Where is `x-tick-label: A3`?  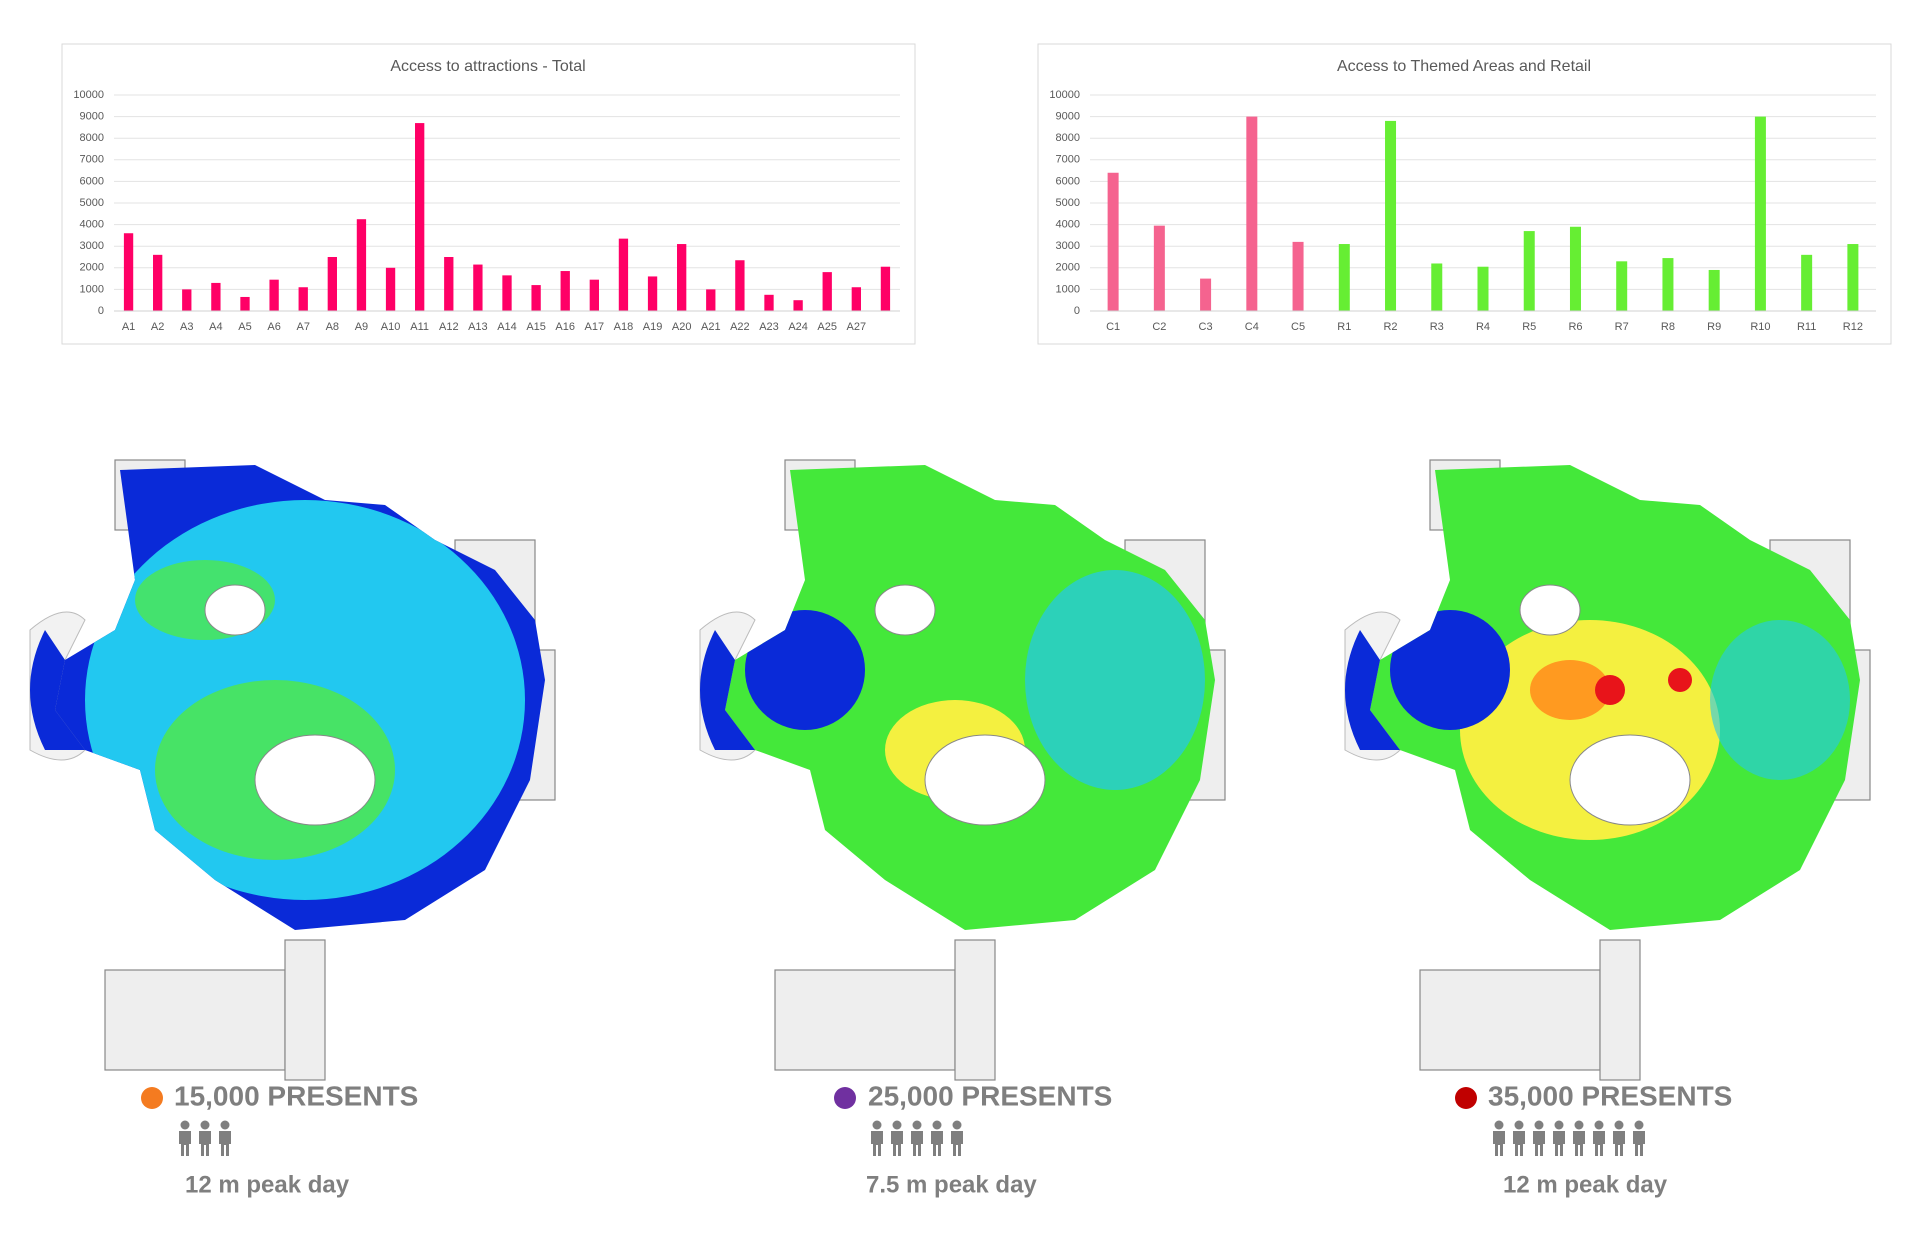
x-tick-label: A3 is located at coordinates (186, 327).